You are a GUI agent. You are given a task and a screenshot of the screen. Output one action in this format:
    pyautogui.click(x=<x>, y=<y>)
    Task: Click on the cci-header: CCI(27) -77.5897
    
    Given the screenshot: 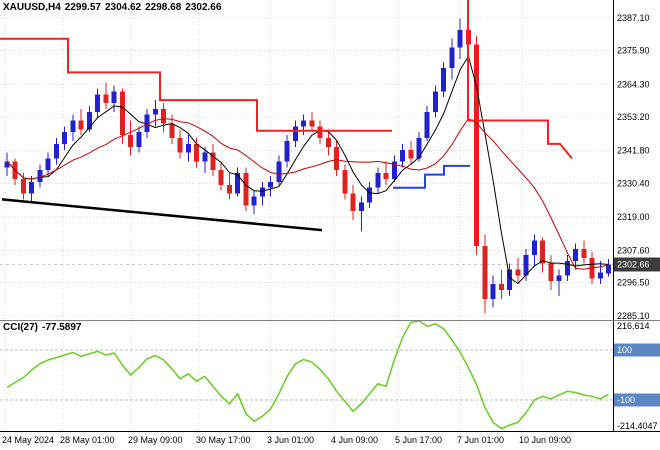 What is the action you would take?
    pyautogui.click(x=44, y=327)
    